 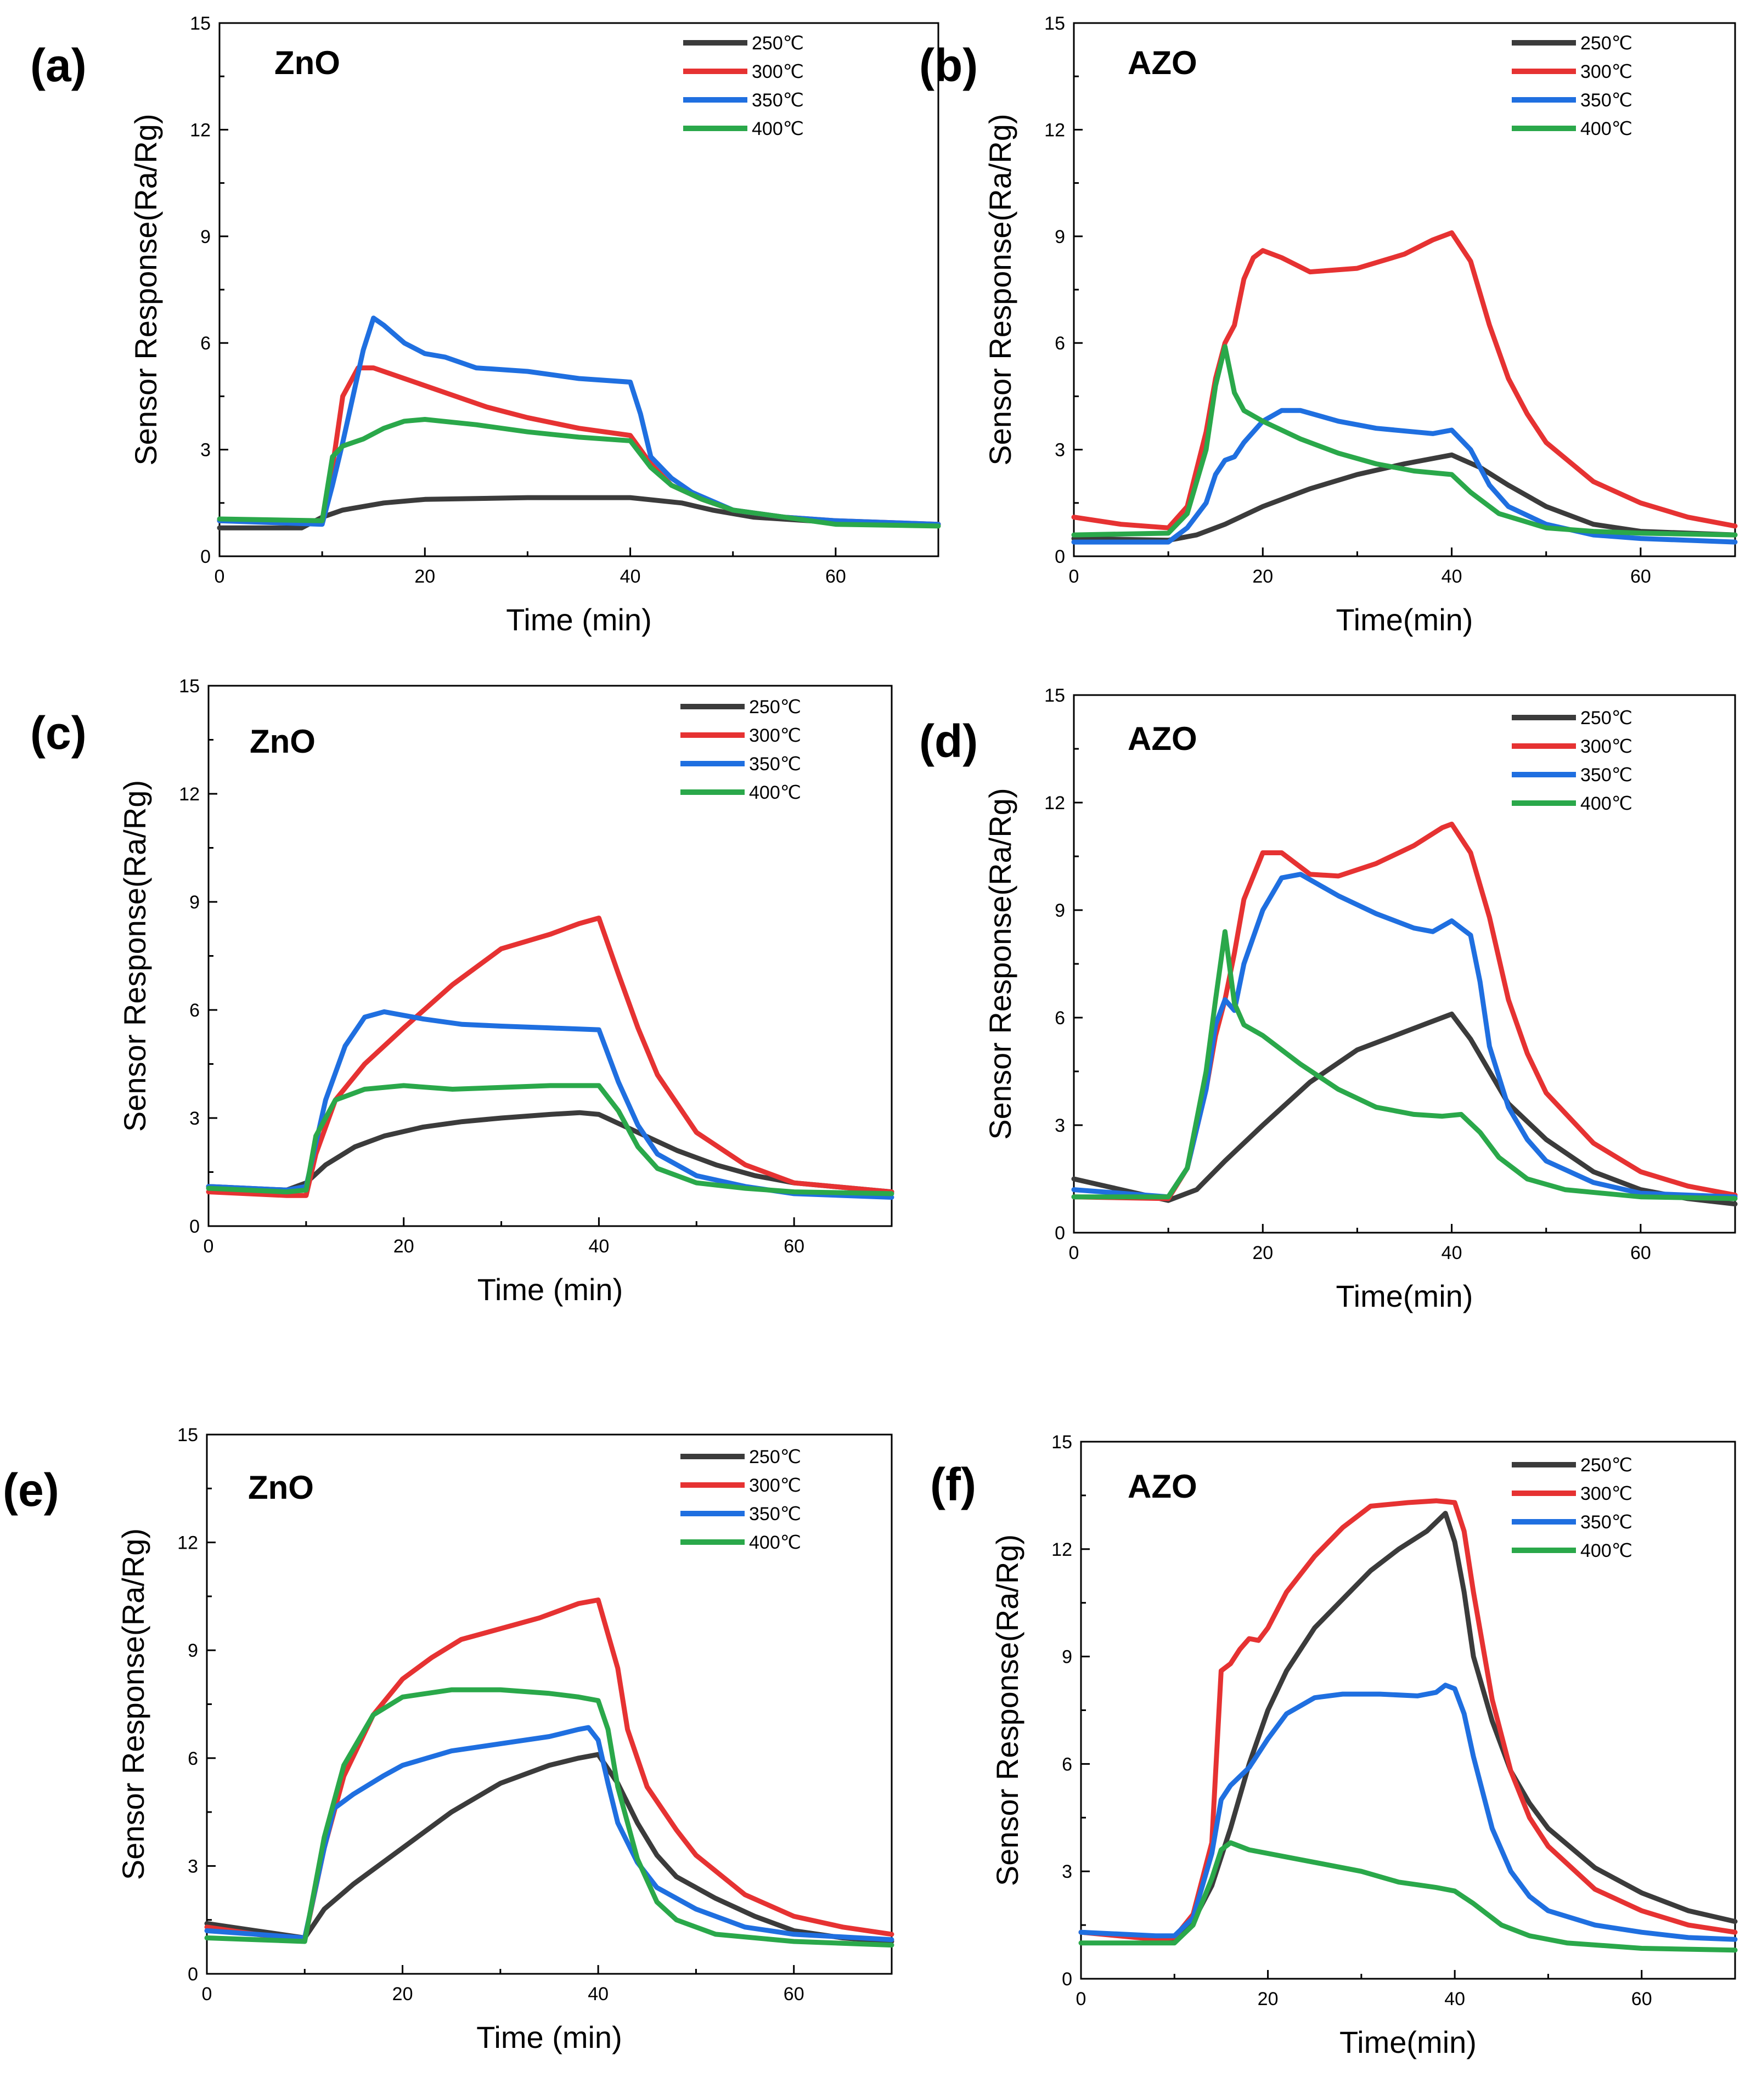 What do you see at coordinates (1606, 775) in the screenshot?
I see `legend-label: 350℃` at bounding box center [1606, 775].